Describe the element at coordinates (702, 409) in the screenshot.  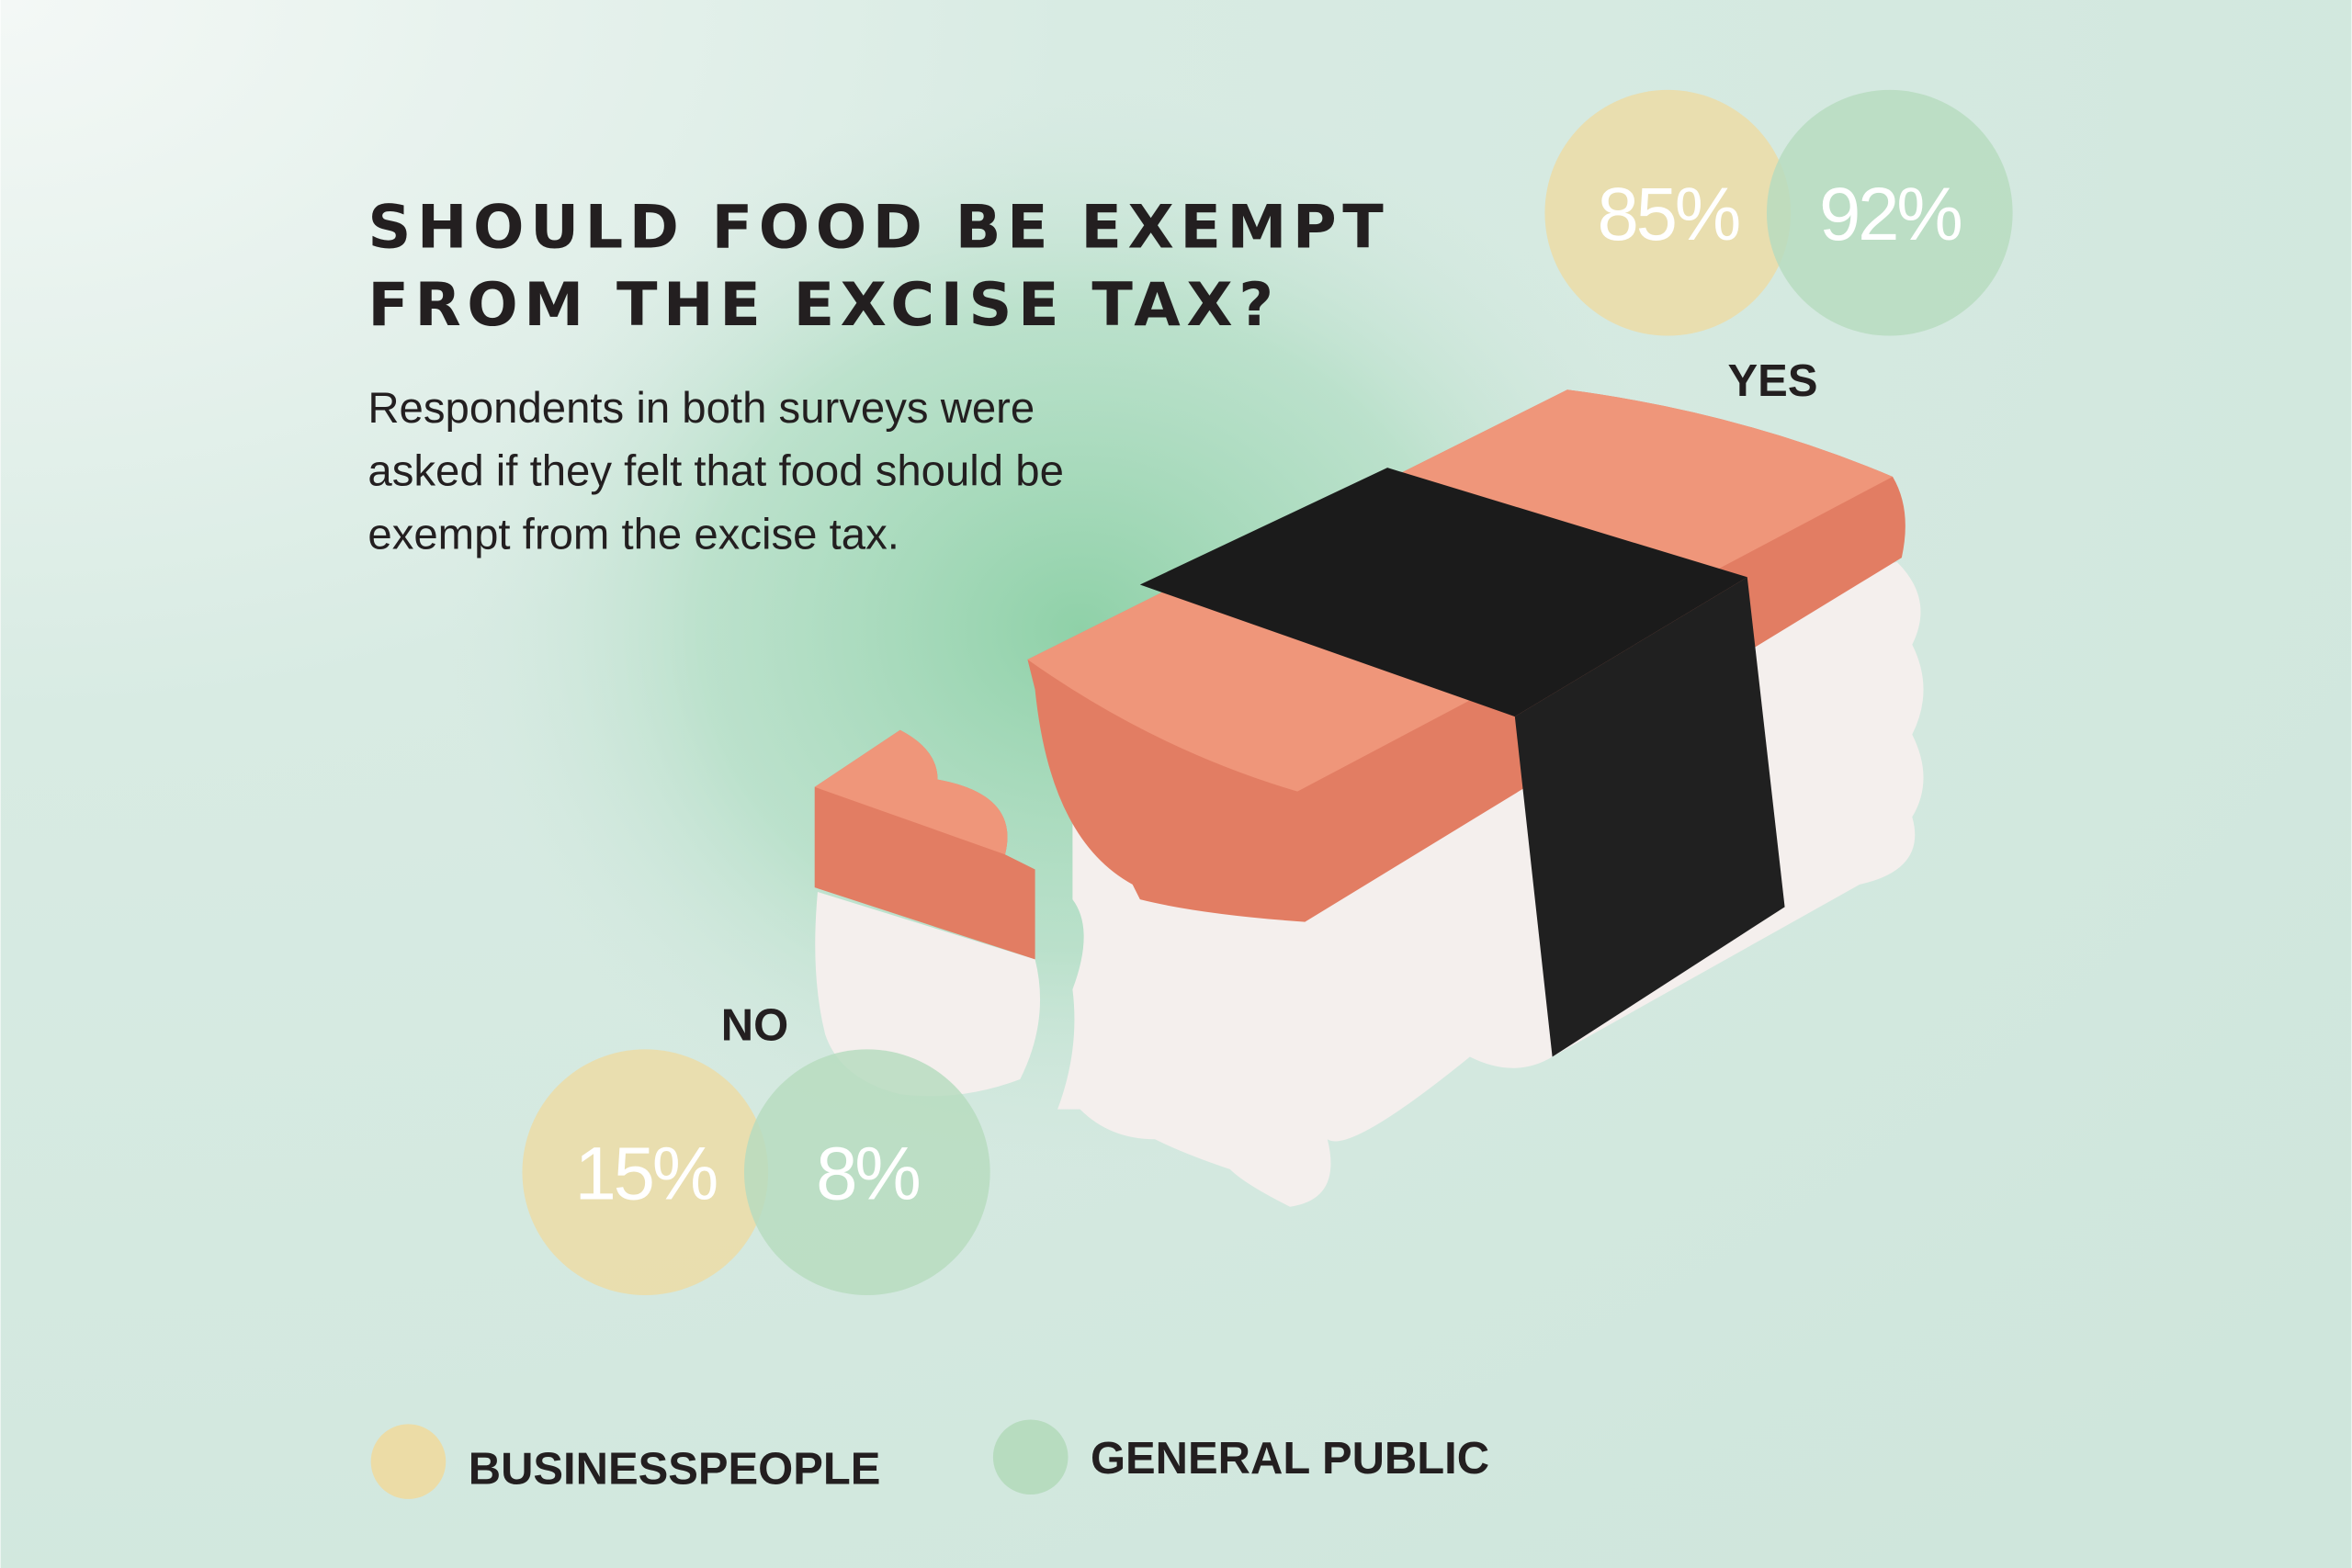
I see `subtitle-line: Respondents in both surveys were` at that location.